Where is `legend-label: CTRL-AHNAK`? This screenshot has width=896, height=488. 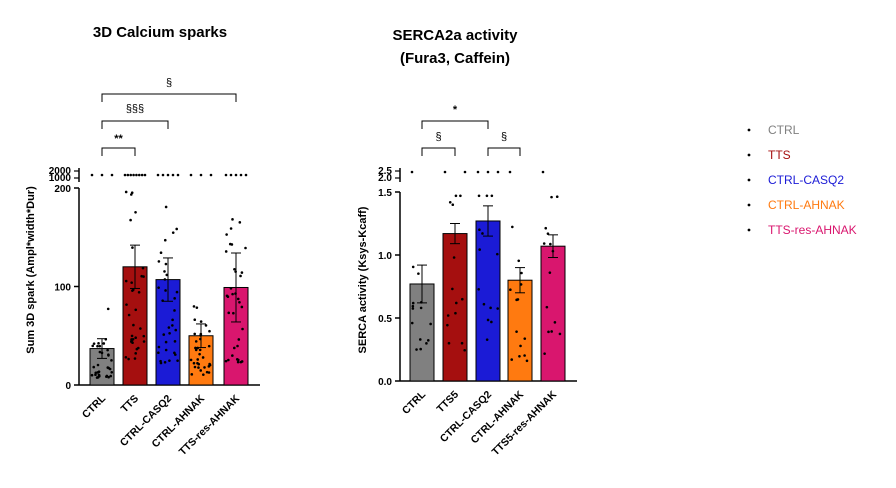 legend-label: CTRL-AHNAK is located at coordinates (806, 205).